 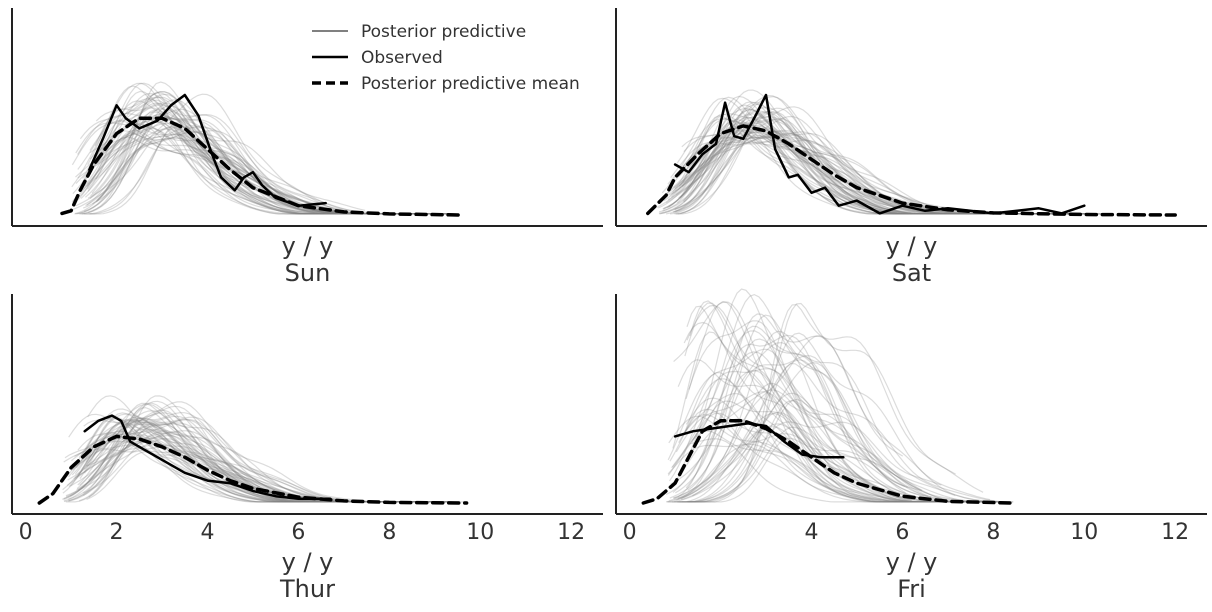 I want to click on legend-label-mean: Posterior predictive mean, so click(x=470, y=84).